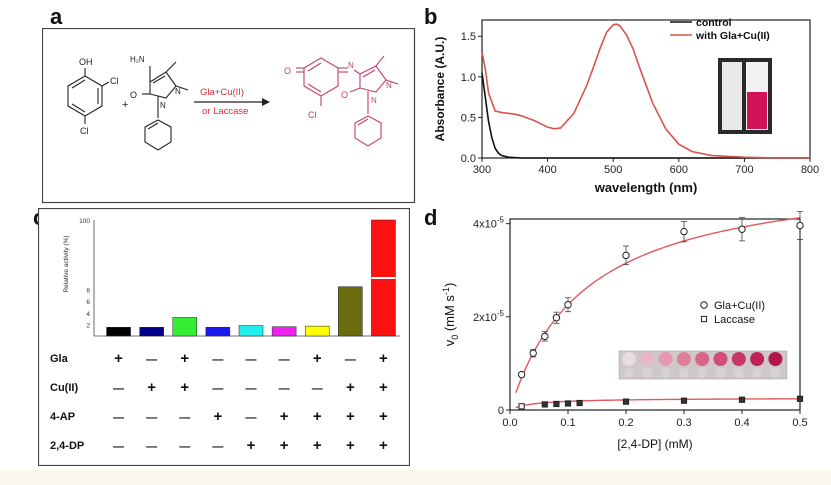 This screenshot has height=485, width=831. What do you see at coordinates (744, 170) in the screenshot?
I see `chart-b-x-tick-label: 700` at bounding box center [744, 170].